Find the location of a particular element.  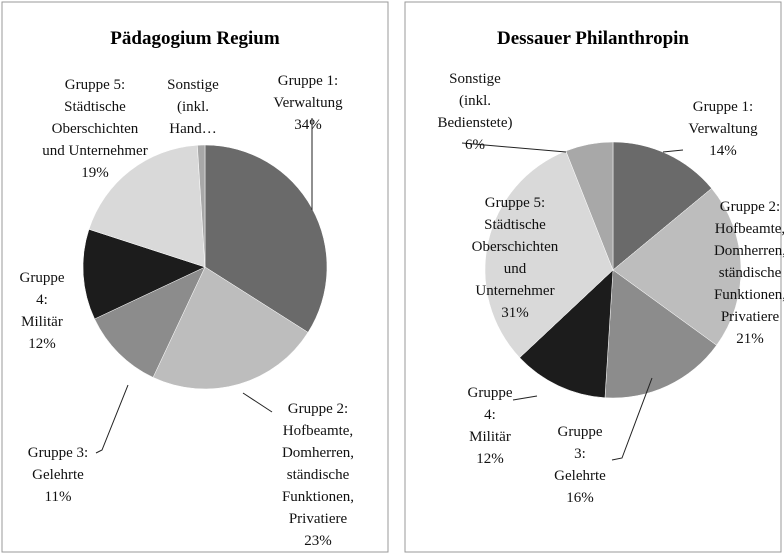

slice-label: Gruppe 3: Gelehrte 11% is located at coordinates (58, 475).